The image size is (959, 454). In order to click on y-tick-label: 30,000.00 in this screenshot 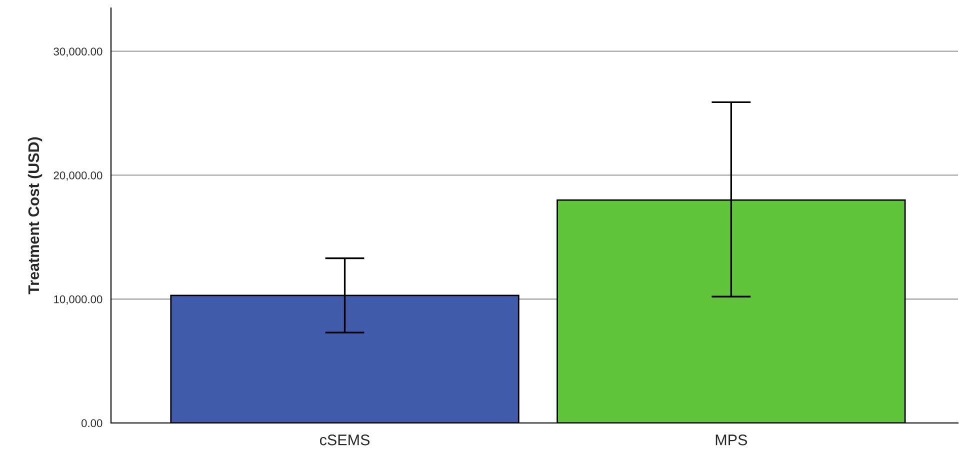, I will do `click(78, 52)`.